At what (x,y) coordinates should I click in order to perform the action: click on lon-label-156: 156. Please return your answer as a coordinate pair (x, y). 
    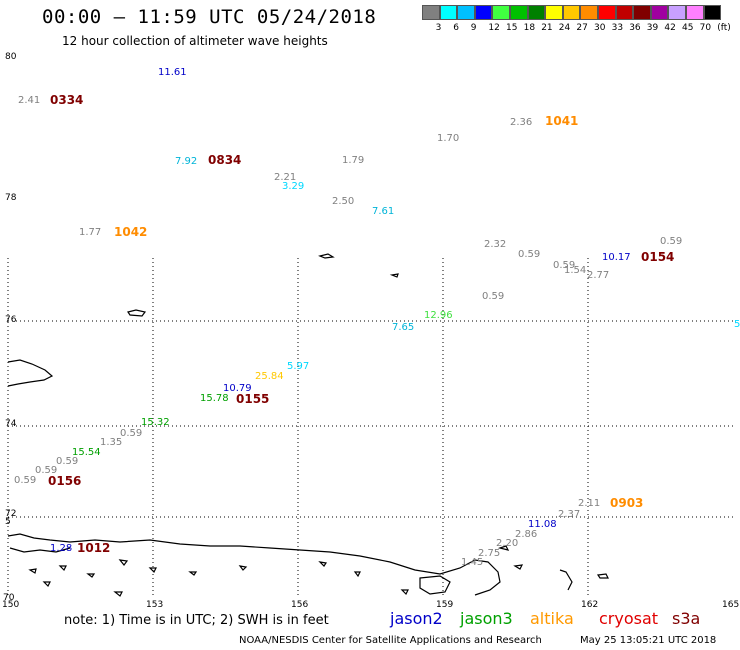
    Looking at the image, I should click on (300, 605).